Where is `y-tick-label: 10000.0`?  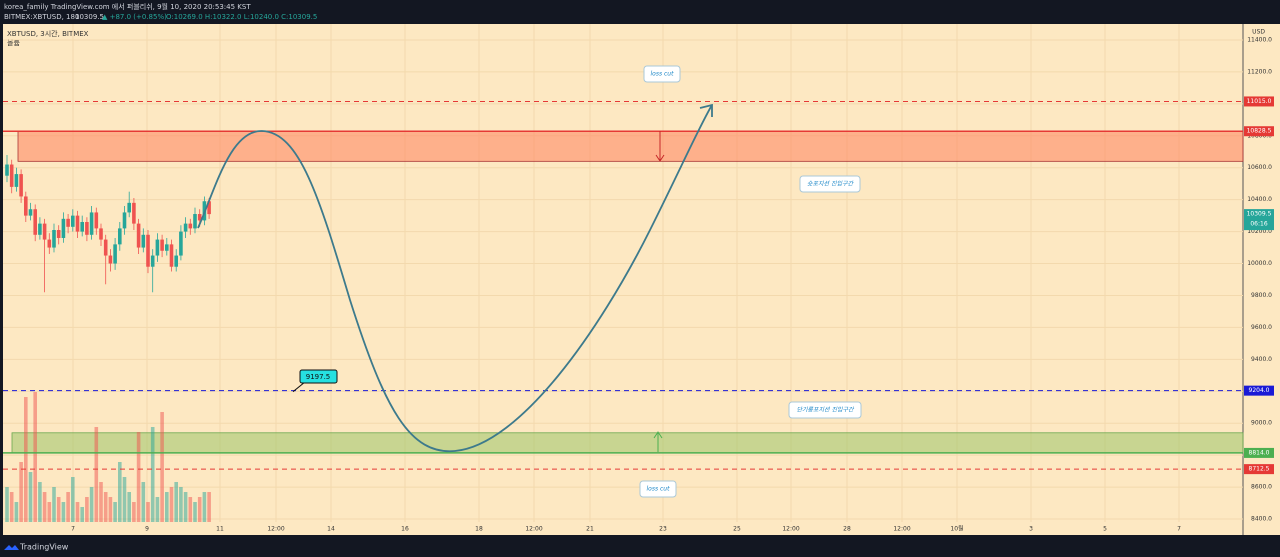
y-tick-label: 10000.0 is located at coordinates (1259, 263).